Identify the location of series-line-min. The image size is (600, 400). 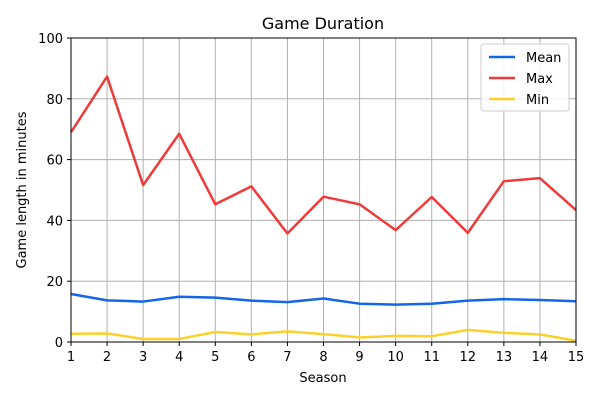
(323, 335).